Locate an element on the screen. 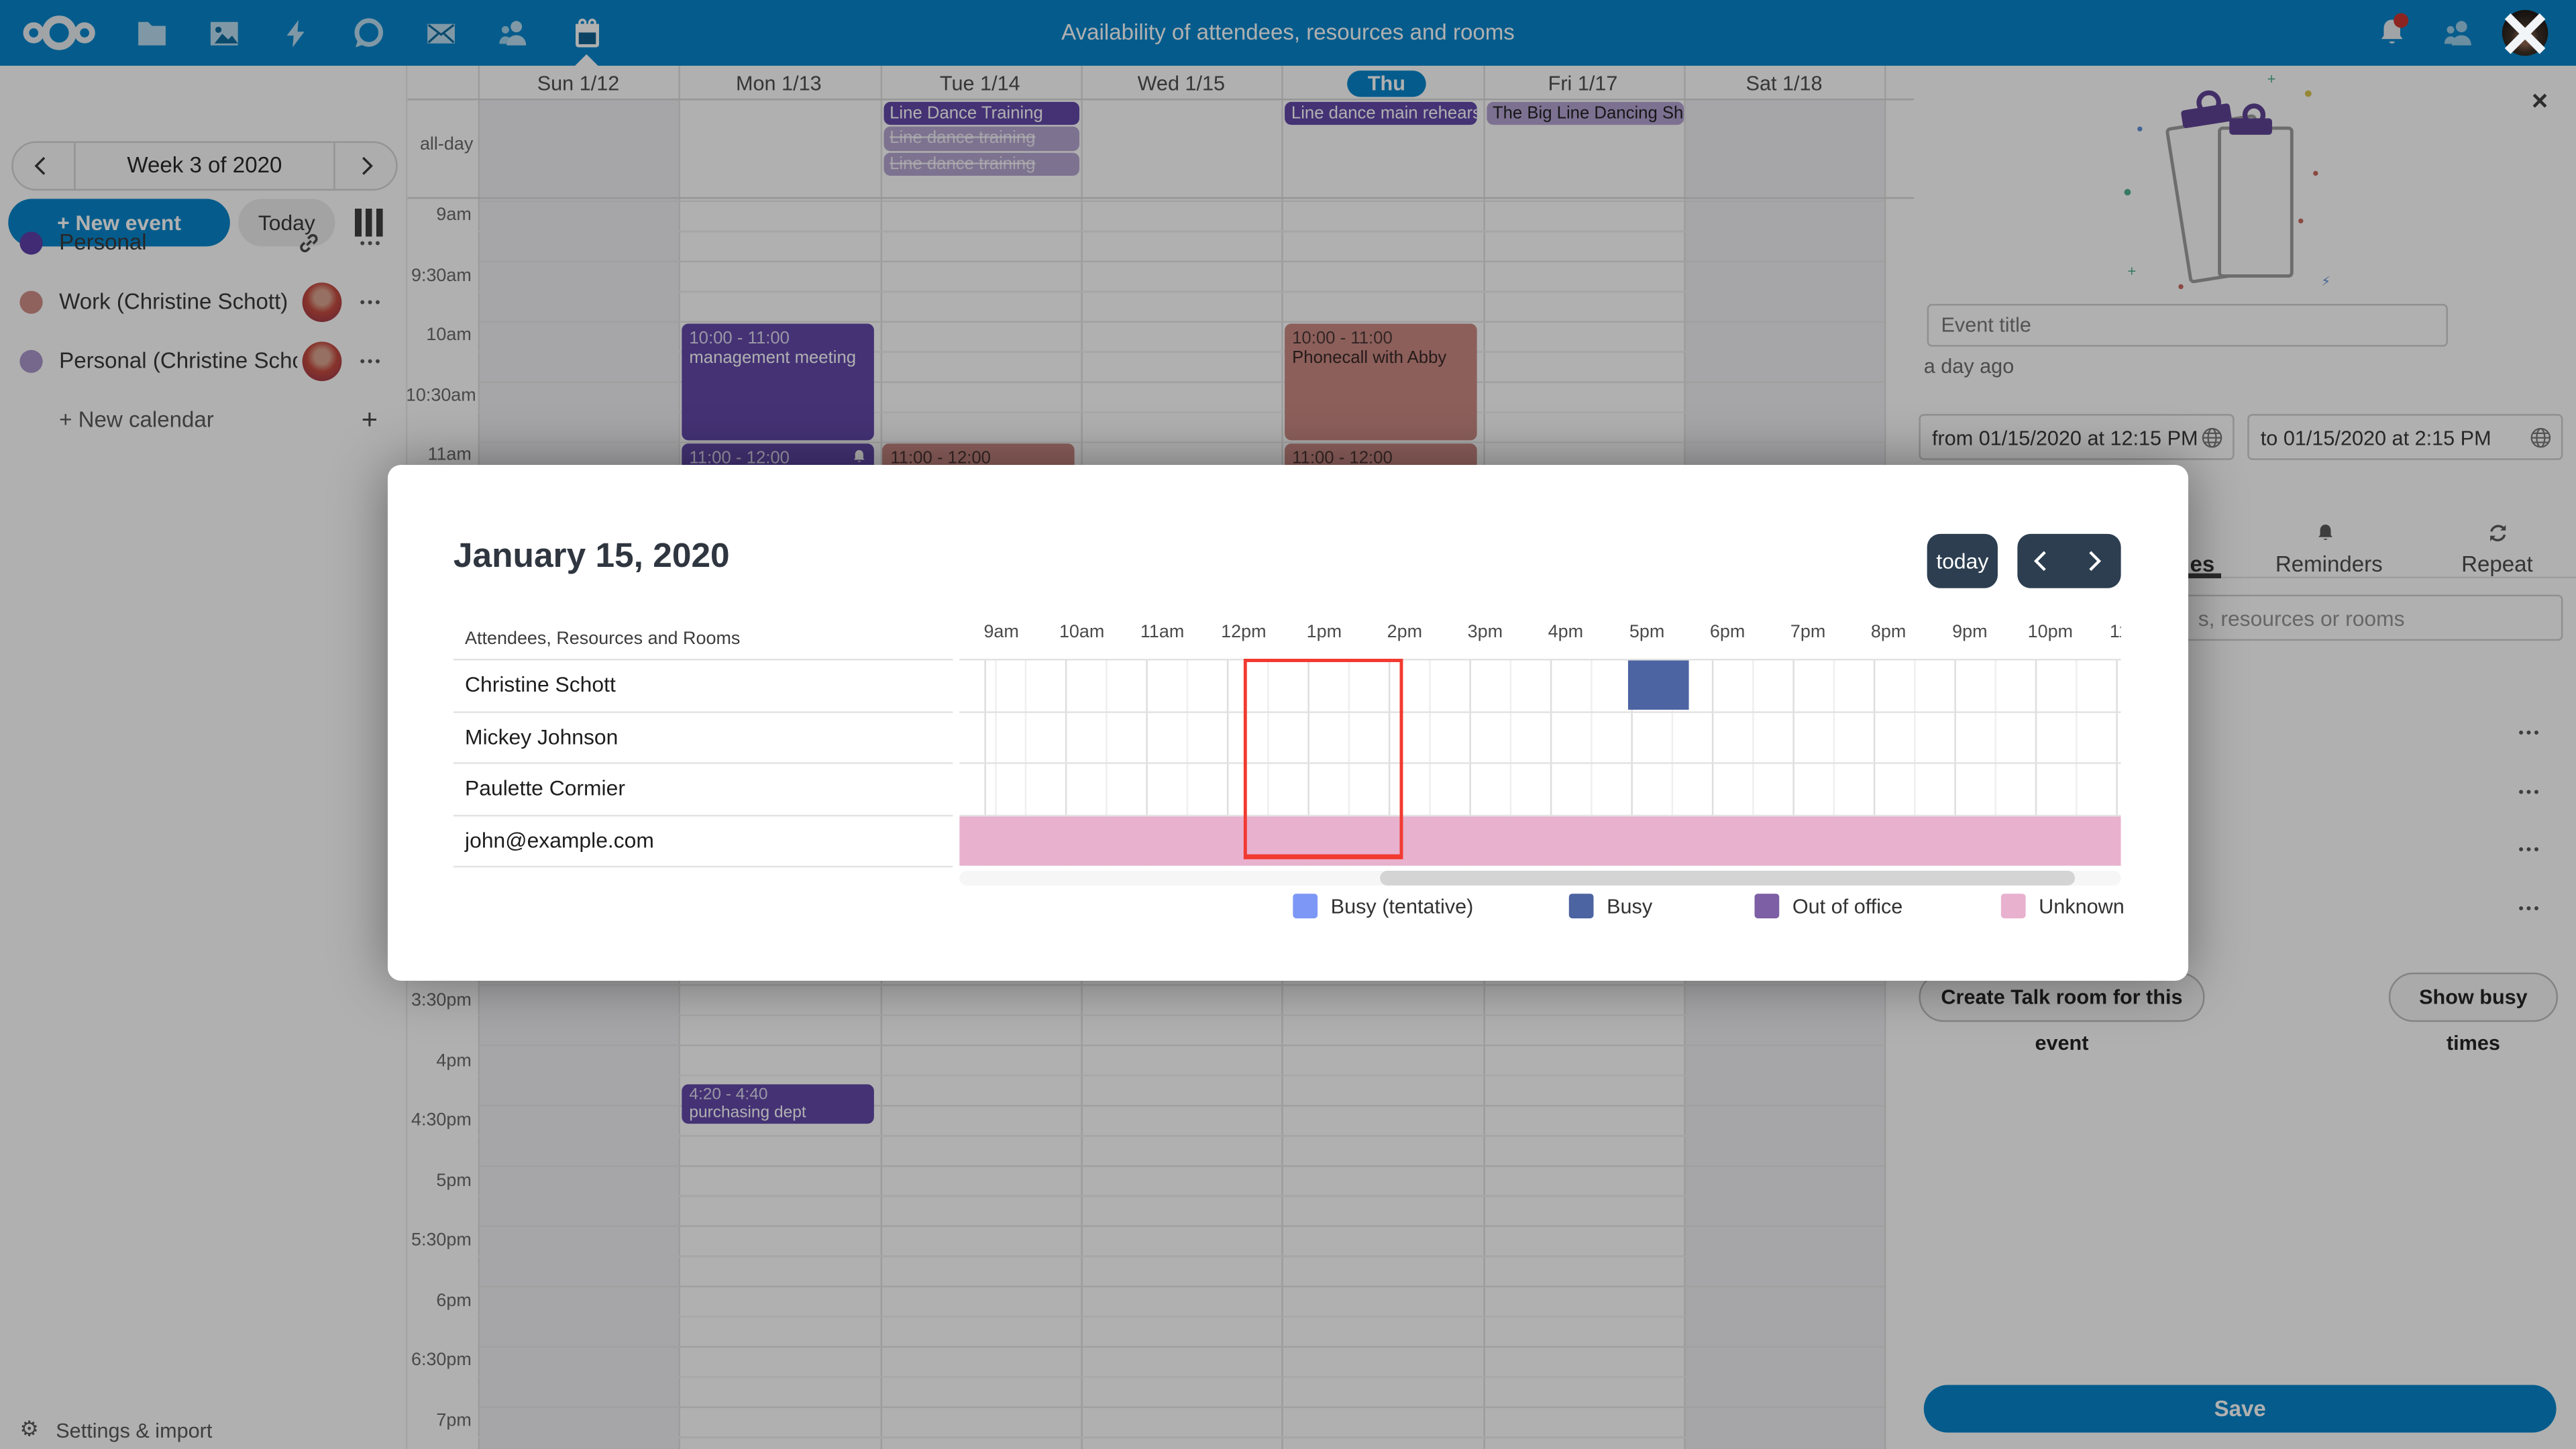 Image resolution: width=2576 pixels, height=1449 pixels. calendar-color-dot is located at coordinates (31, 302).